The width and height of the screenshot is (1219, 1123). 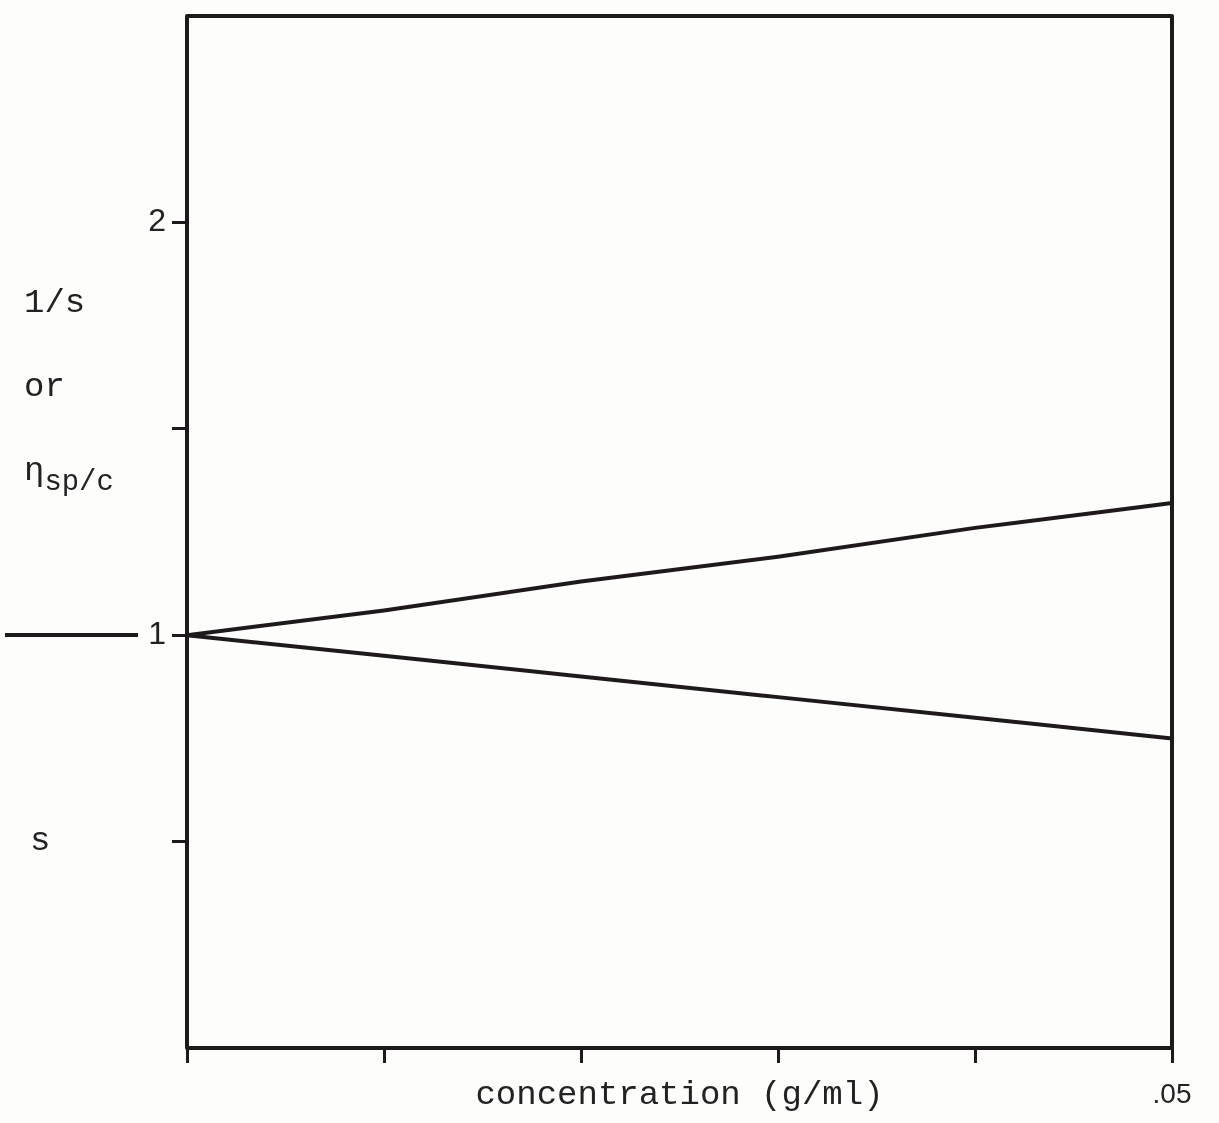 I want to click on y-tick-label: 2, so click(x=157, y=220).